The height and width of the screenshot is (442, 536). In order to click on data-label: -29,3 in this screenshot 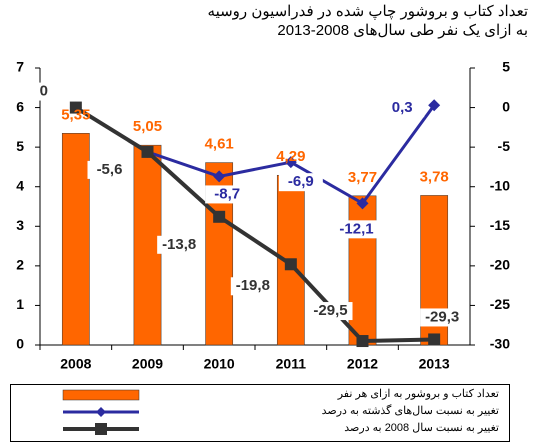, I will do `click(442, 316)`.